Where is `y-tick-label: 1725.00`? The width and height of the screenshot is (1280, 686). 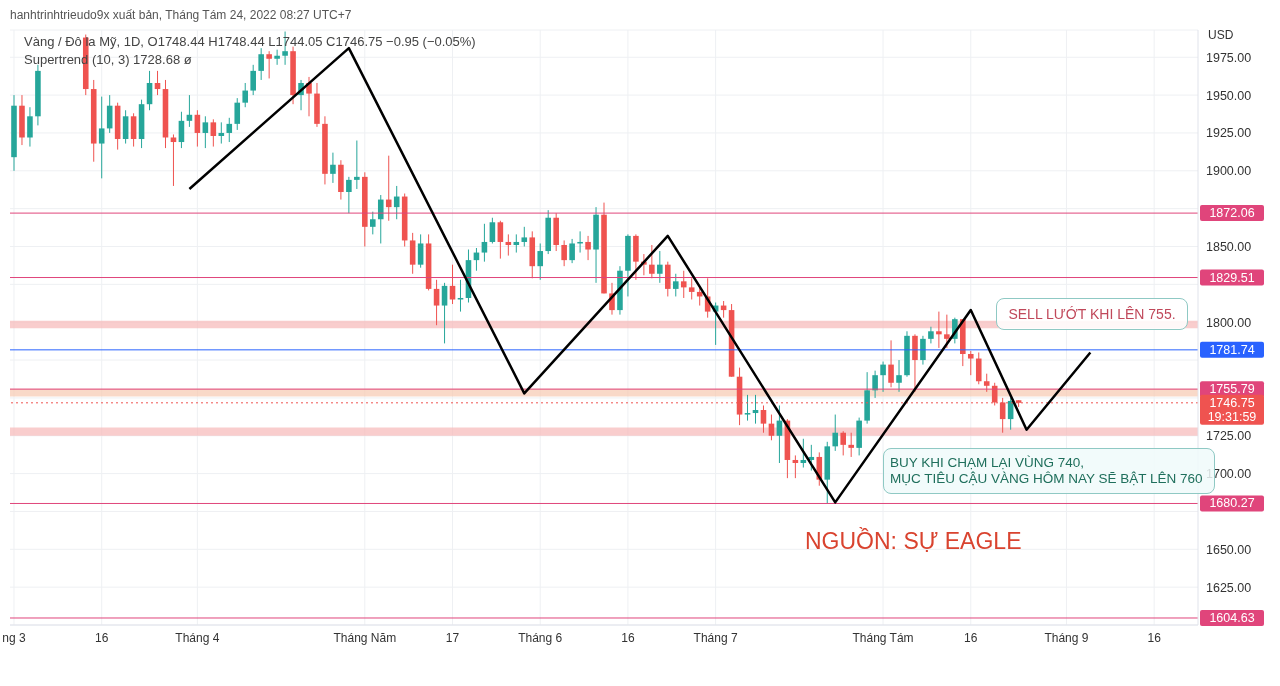
y-tick-label: 1725.00 is located at coordinates (1229, 436).